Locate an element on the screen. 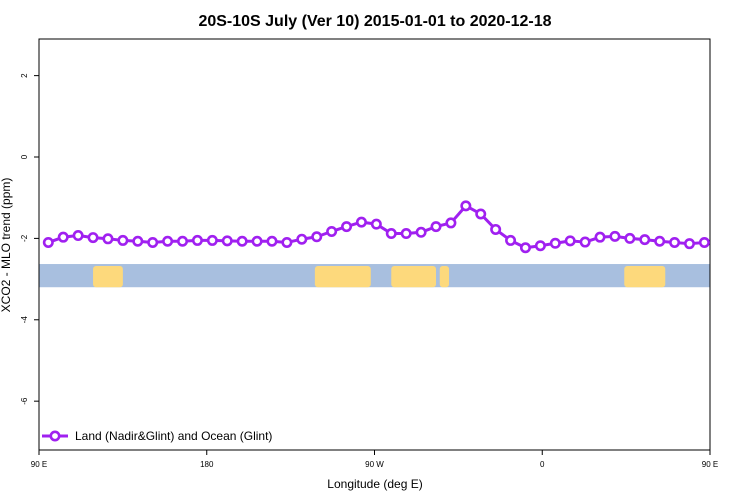 This screenshot has height=500, width=750. legend-point-marker is located at coordinates (55, 436).